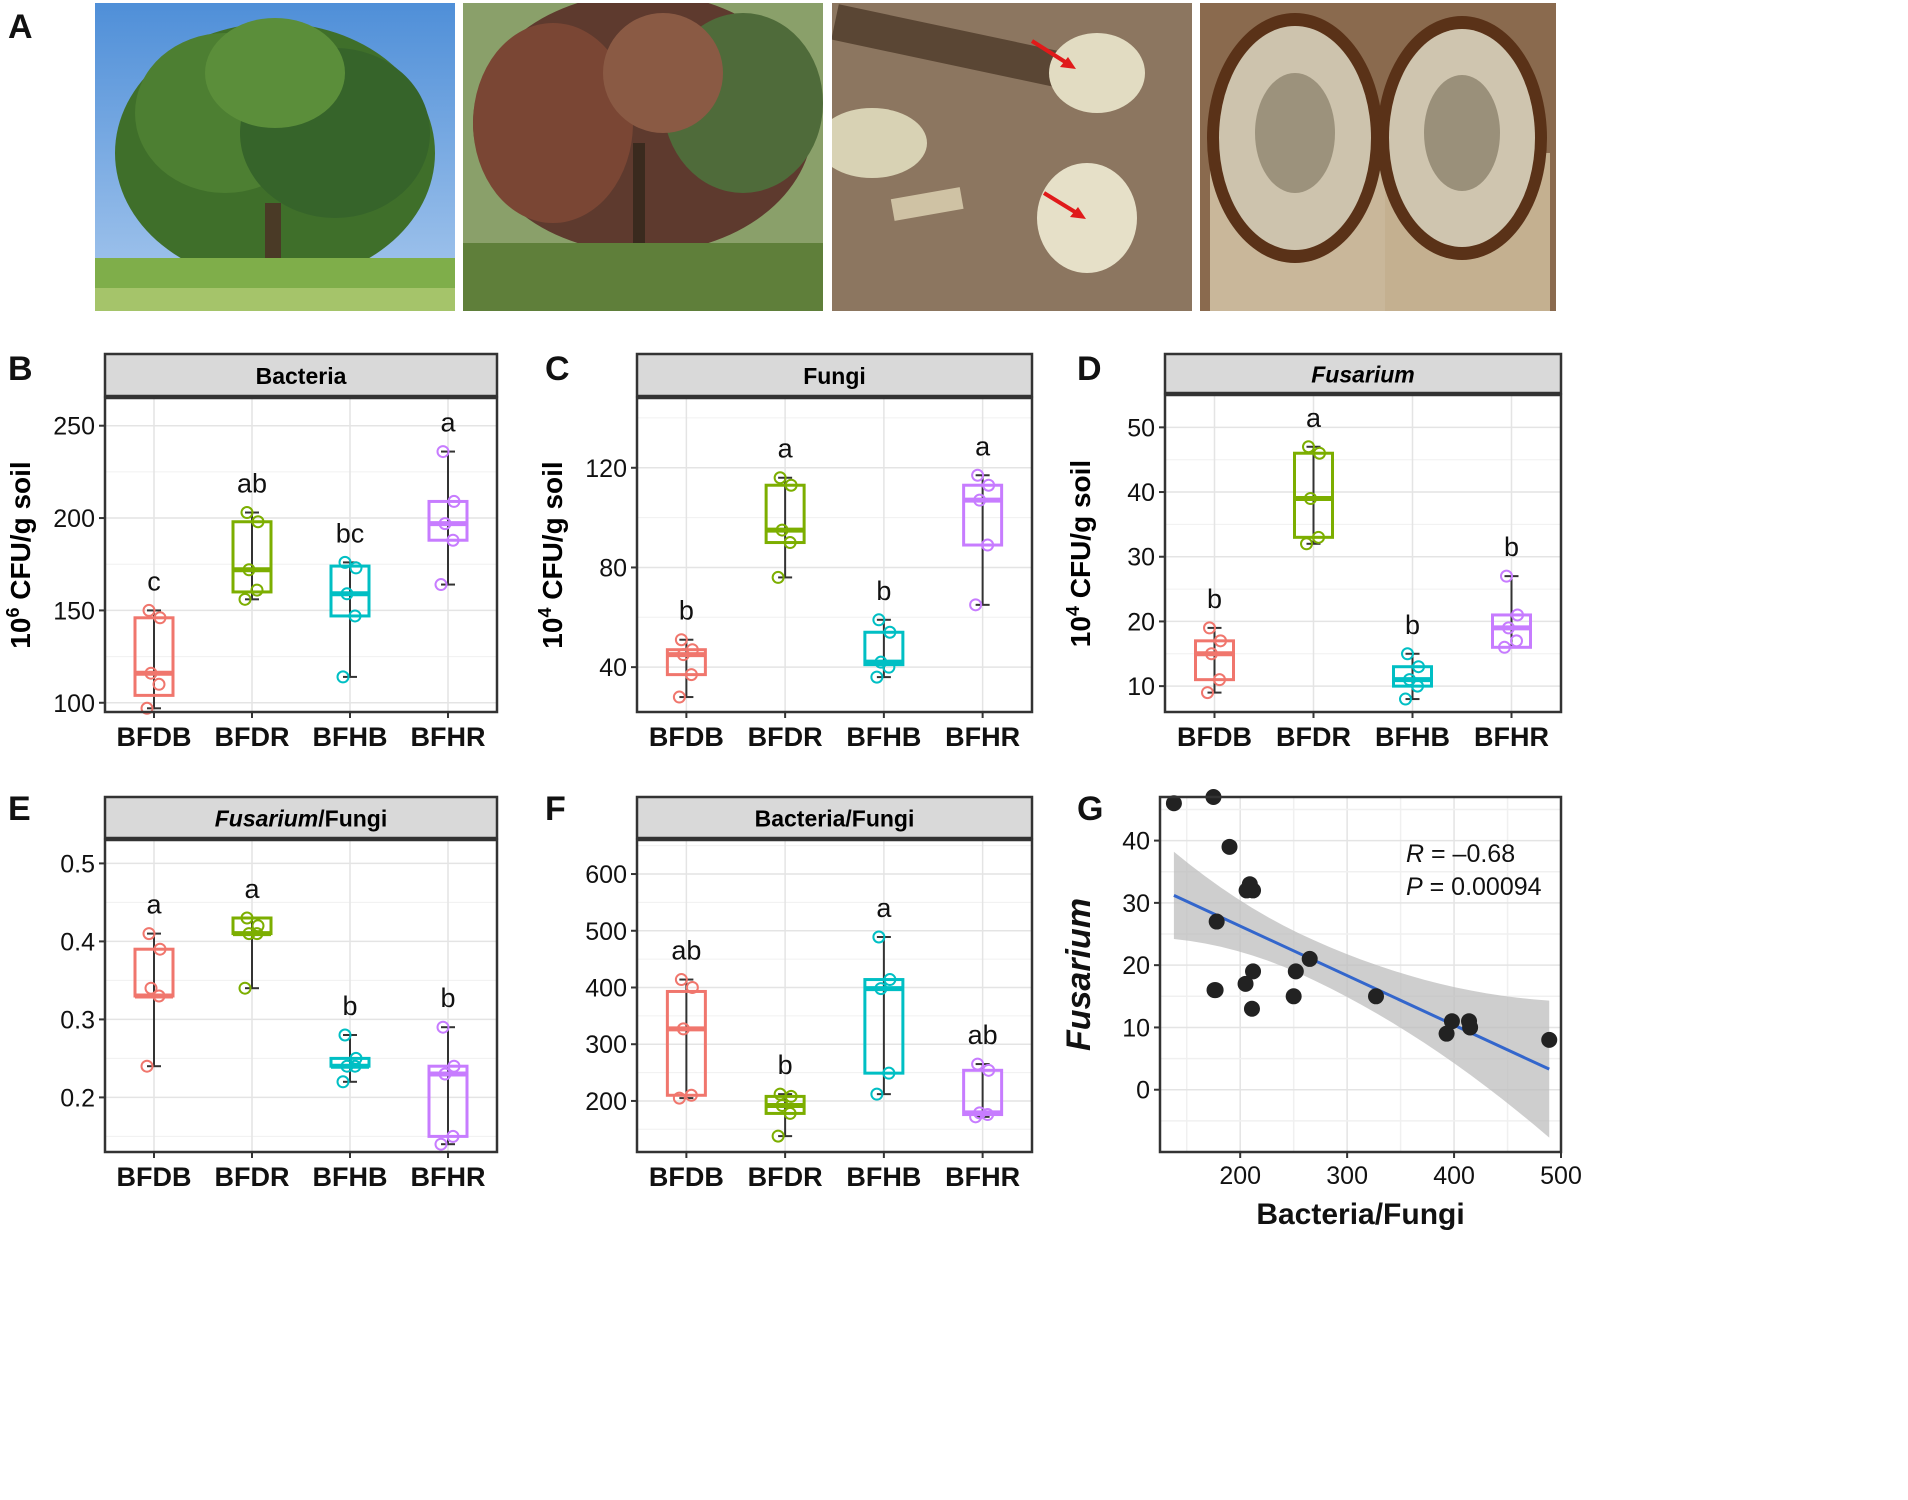  What do you see at coordinates (275, 157) in the screenshot?
I see `healthy-tree-photo` at bounding box center [275, 157].